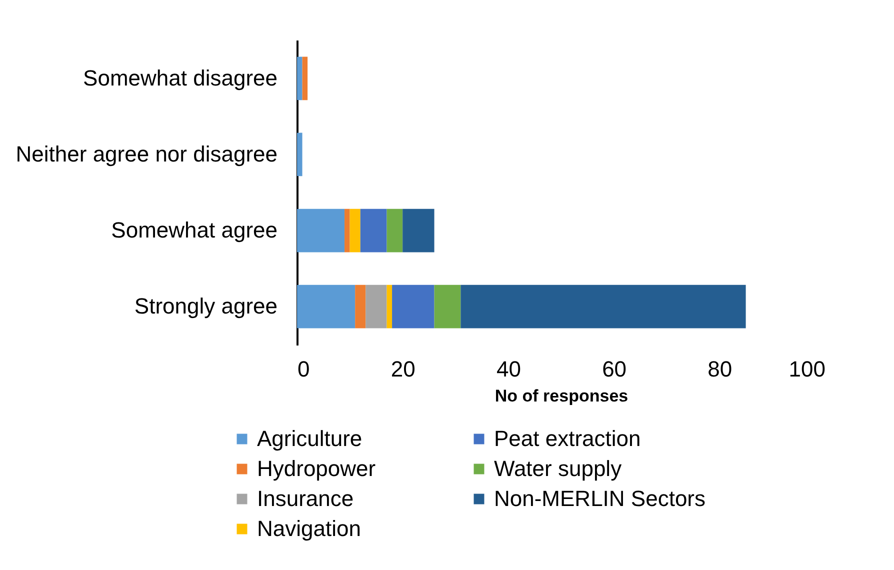 This screenshot has height=570, width=894. I want to click on x-tick-label: 100, so click(807, 369).